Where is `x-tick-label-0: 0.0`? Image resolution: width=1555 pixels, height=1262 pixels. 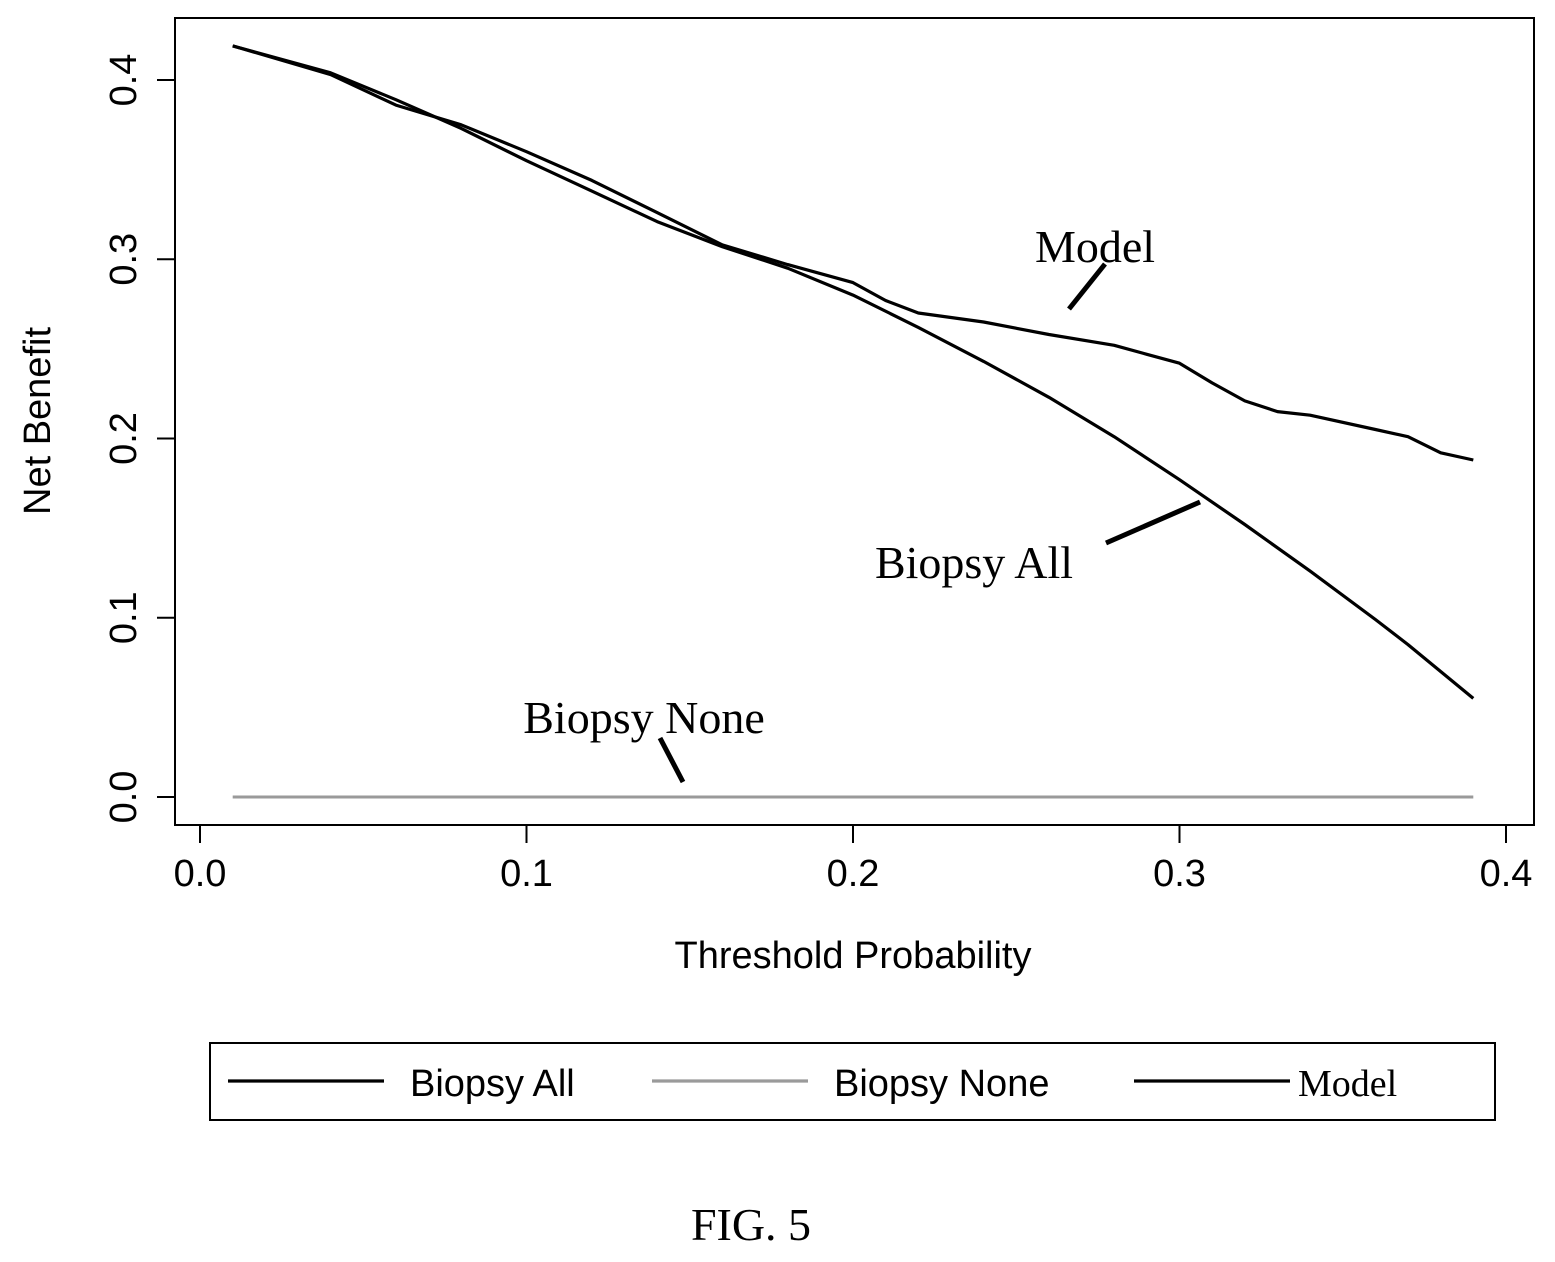
x-tick-label-0: 0.0 is located at coordinates (200, 874).